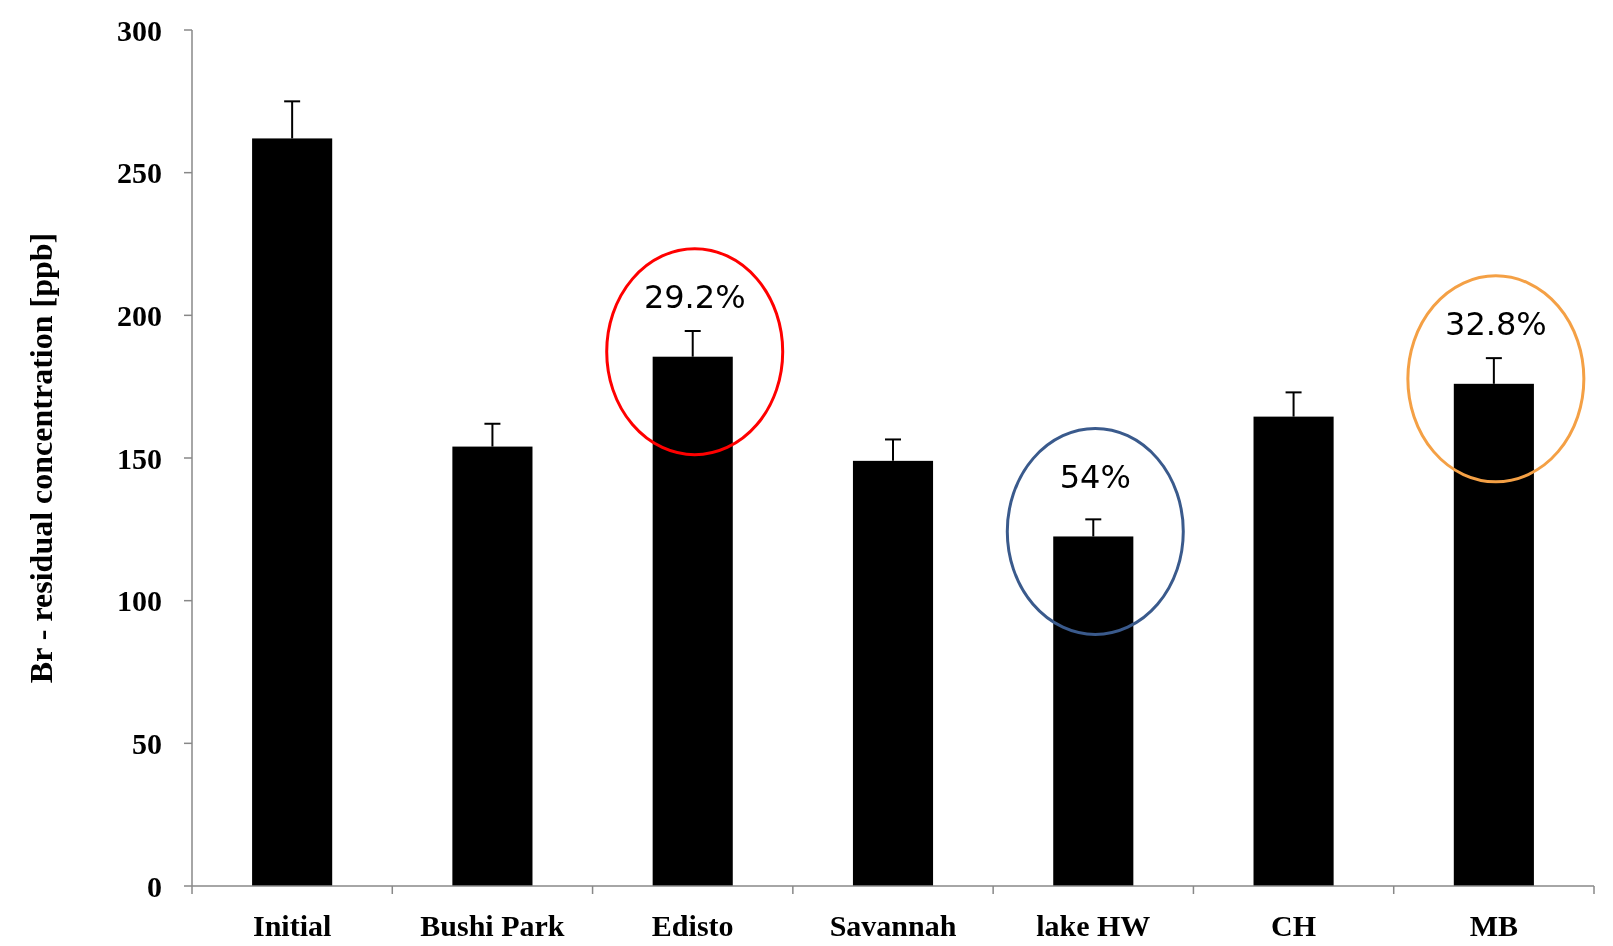 Image resolution: width=1613 pixels, height=946 pixels. What do you see at coordinates (139, 458) in the screenshot?
I see `y-tick-label: 150` at bounding box center [139, 458].